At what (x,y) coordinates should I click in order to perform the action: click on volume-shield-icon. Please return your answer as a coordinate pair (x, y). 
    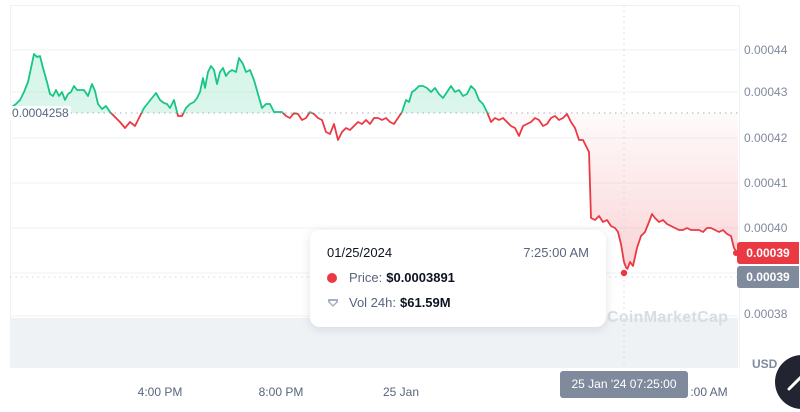
    Looking at the image, I should click on (333, 302).